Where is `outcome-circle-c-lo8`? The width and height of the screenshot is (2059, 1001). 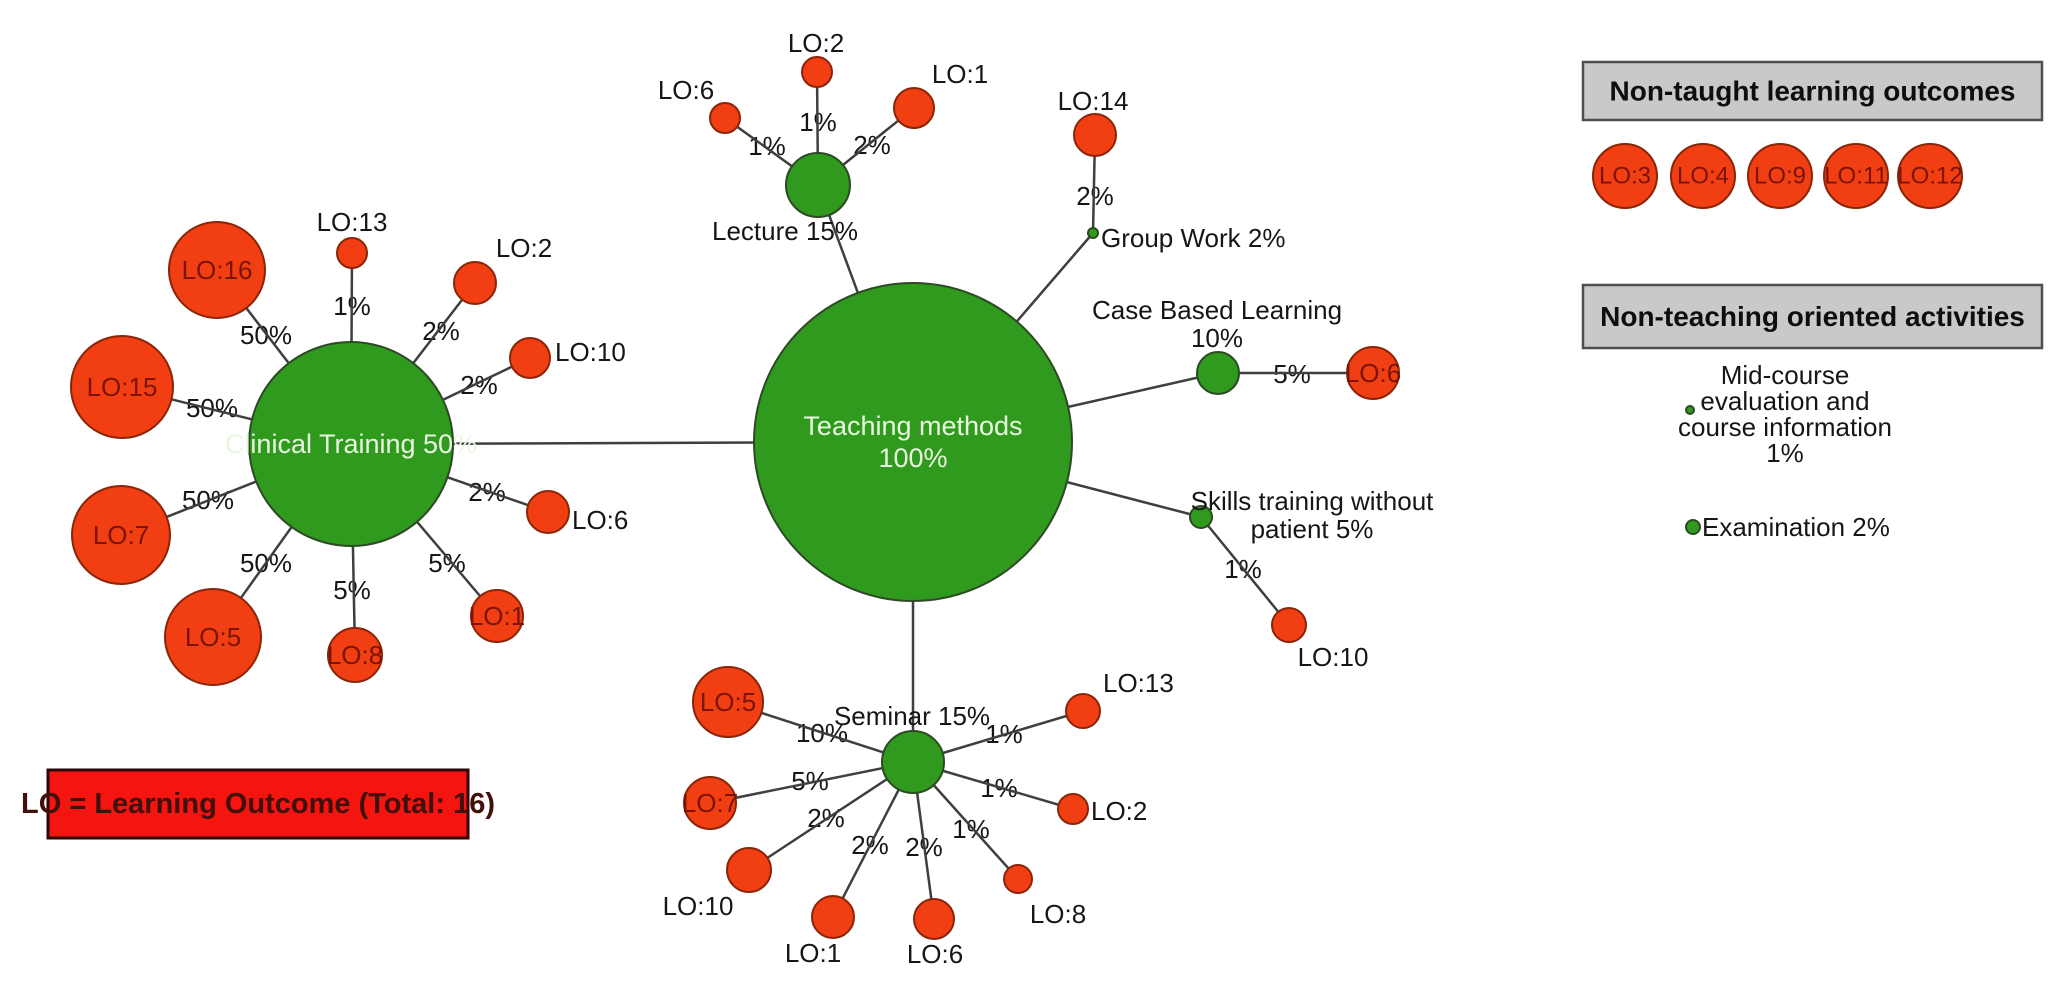 outcome-circle-c-lo8 is located at coordinates (355, 655).